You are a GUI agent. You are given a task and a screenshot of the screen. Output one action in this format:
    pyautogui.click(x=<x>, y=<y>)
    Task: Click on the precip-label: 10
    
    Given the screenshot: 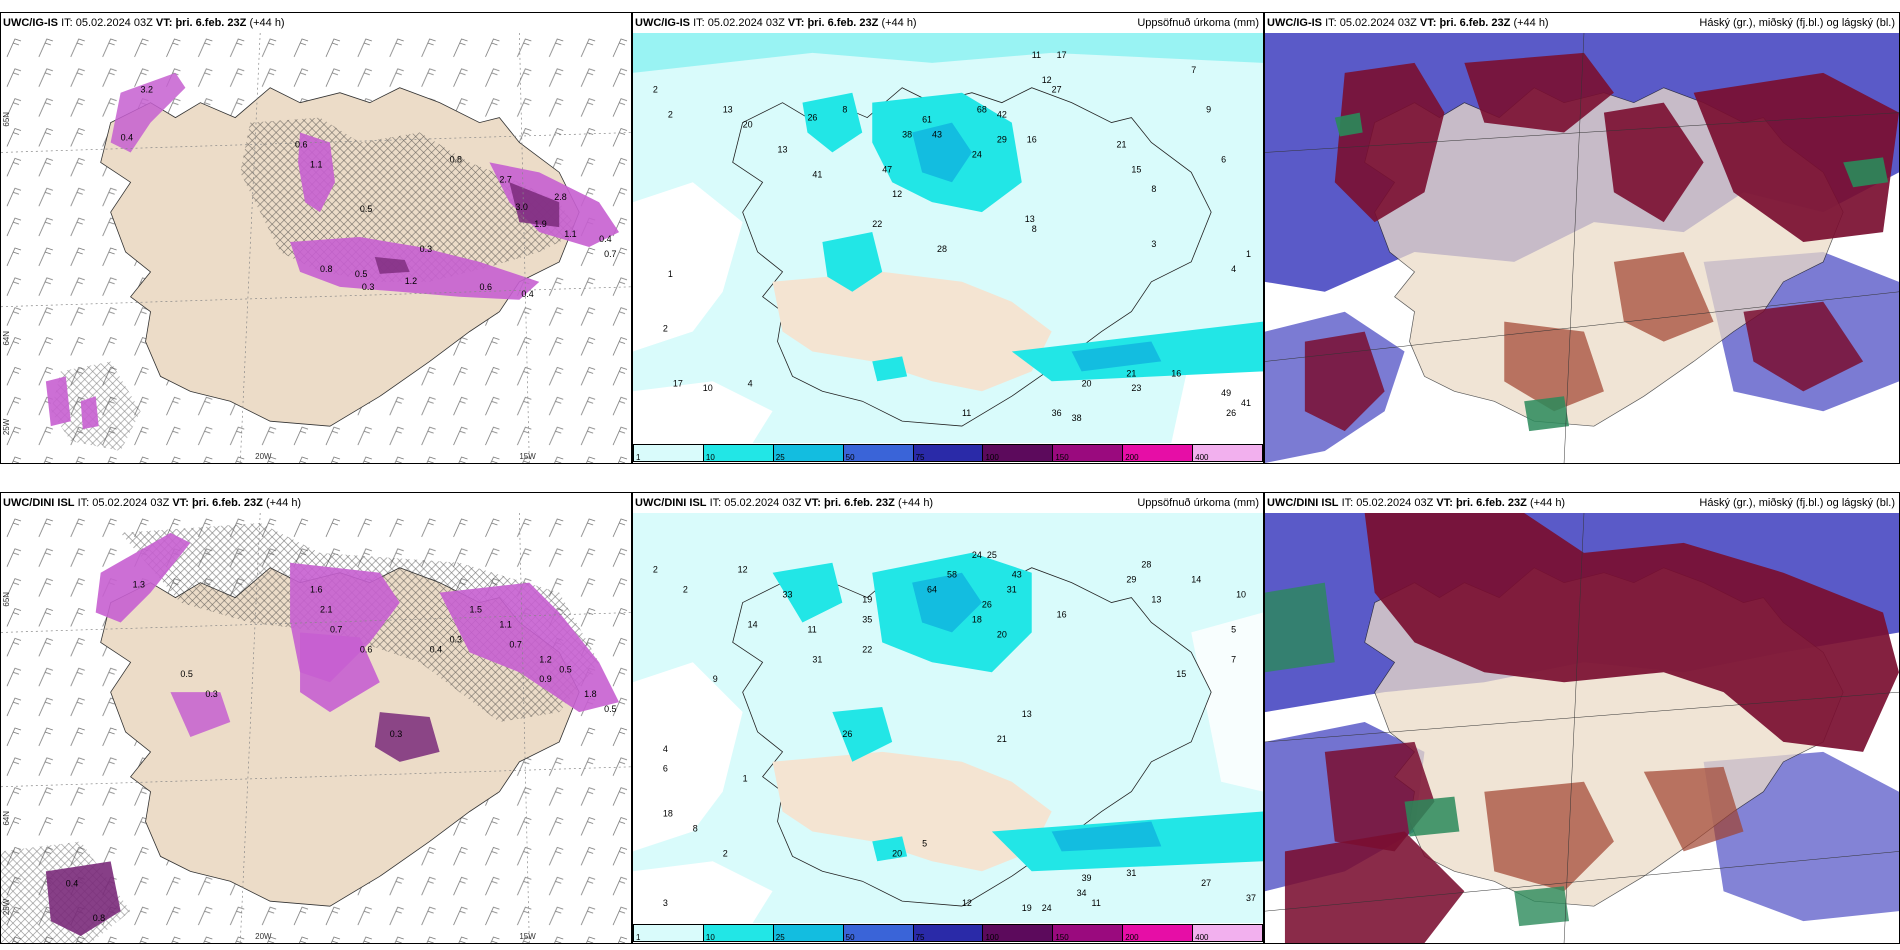 What is the action you would take?
    pyautogui.click(x=1241, y=595)
    